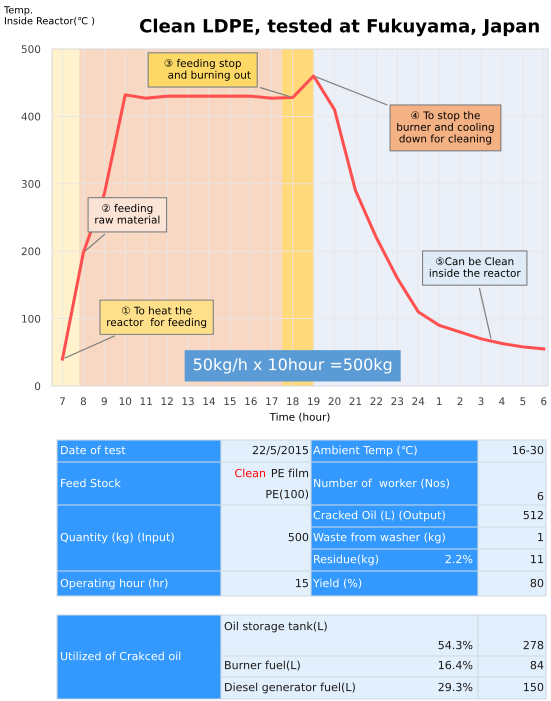 The image size is (551, 701). What do you see at coordinates (534, 687) in the screenshot?
I see `text: 150` at bounding box center [534, 687].